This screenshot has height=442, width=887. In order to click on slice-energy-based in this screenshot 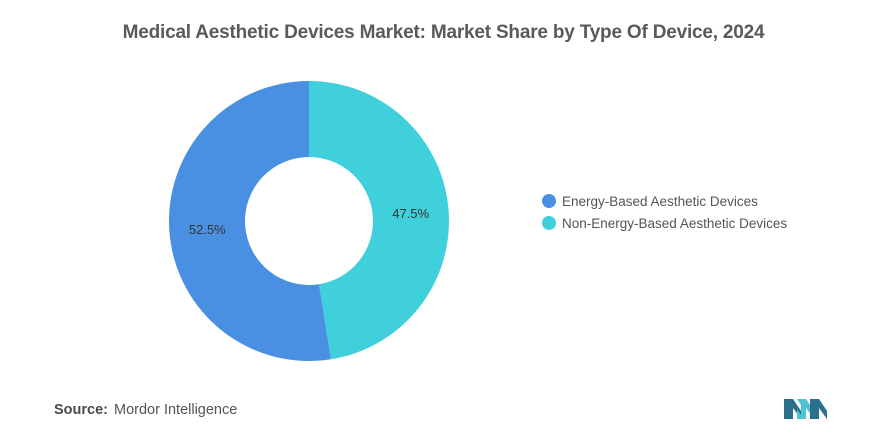, I will do `click(250, 221)`.